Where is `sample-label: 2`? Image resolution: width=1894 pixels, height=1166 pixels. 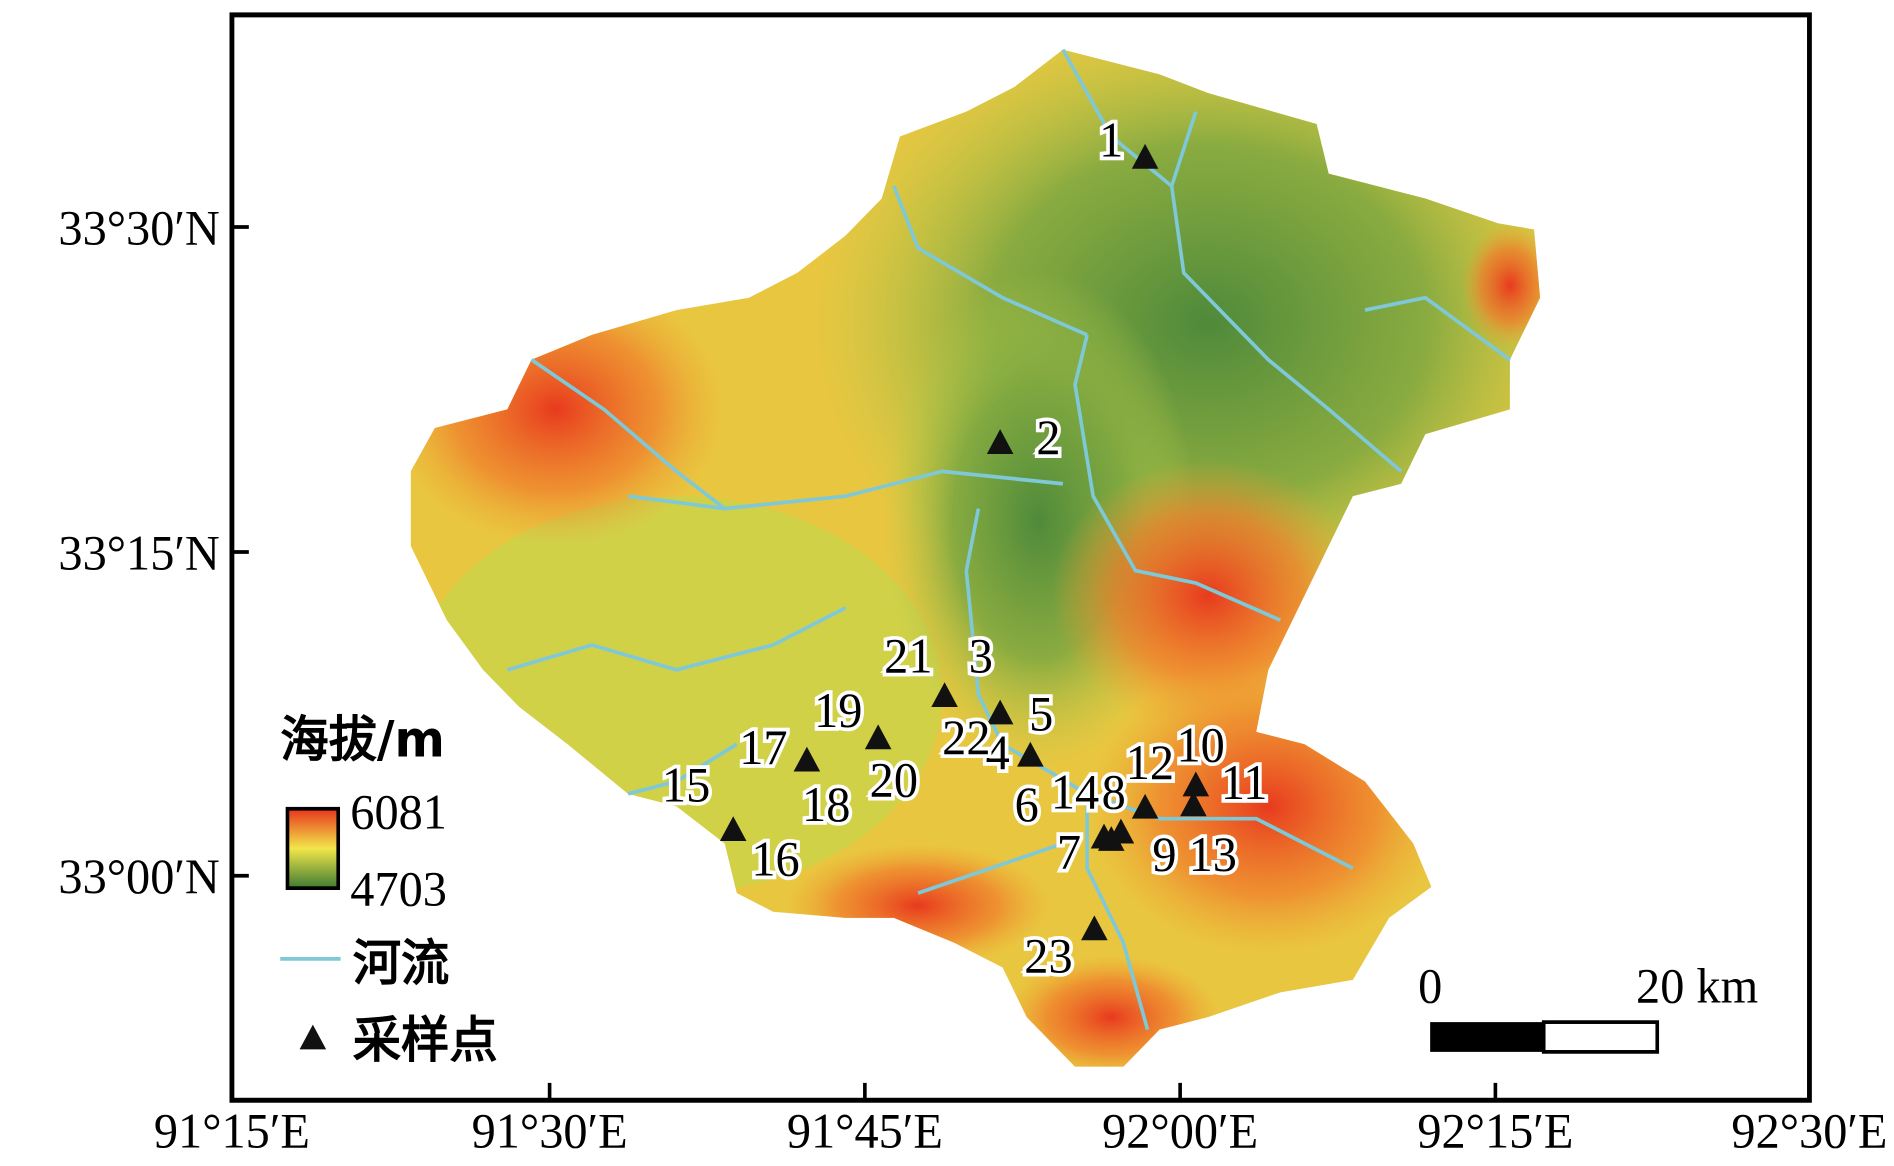
sample-label: 2 is located at coordinates (1048, 437).